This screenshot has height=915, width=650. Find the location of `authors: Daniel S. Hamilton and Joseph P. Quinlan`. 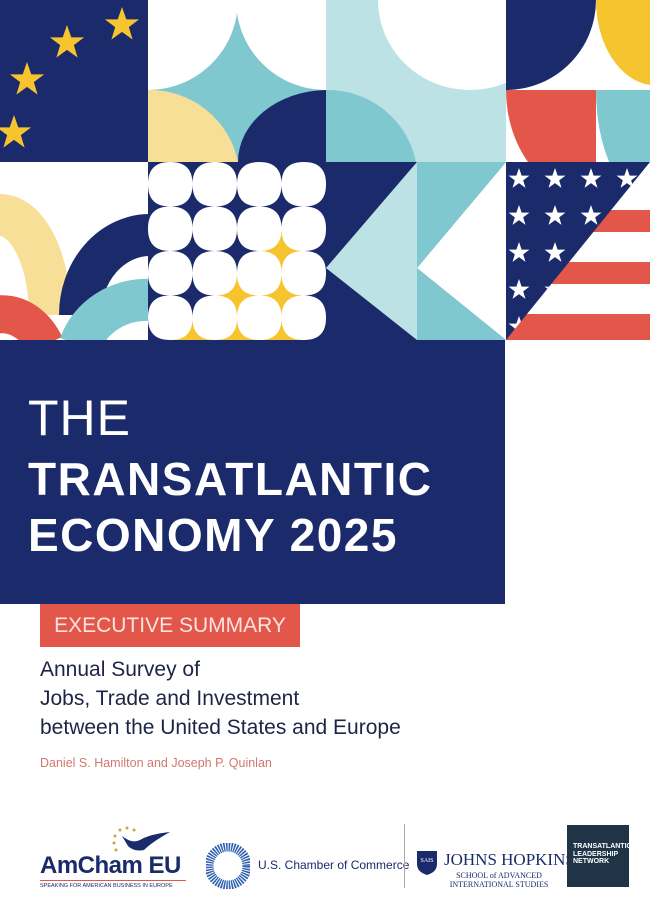

authors: Daniel S. Hamilton and Joseph P. Quinlan is located at coordinates (156, 763).